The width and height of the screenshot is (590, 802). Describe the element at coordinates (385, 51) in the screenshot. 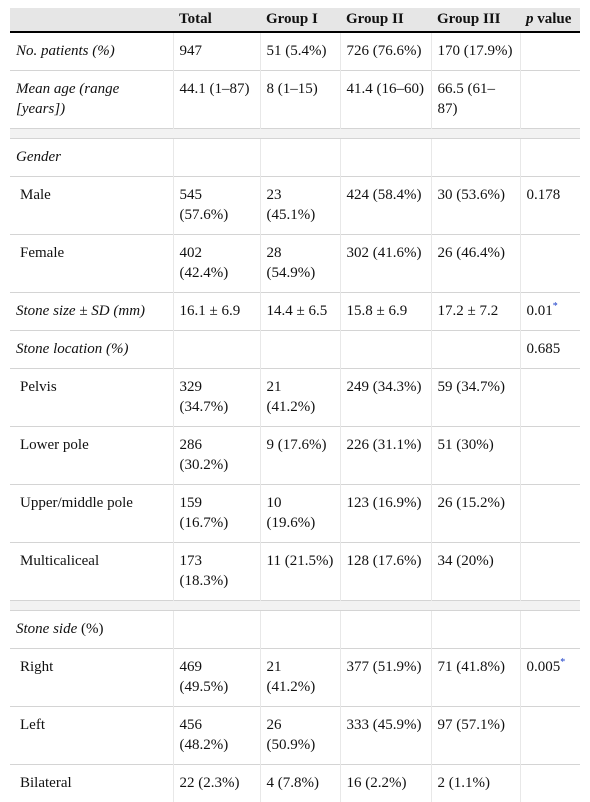

I see `cell-group-2: 726 (76.6%)` at that location.